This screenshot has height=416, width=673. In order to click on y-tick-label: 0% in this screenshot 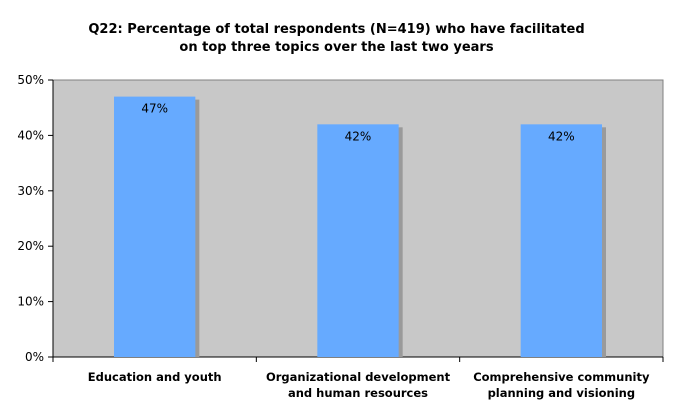, I will do `click(34, 357)`.